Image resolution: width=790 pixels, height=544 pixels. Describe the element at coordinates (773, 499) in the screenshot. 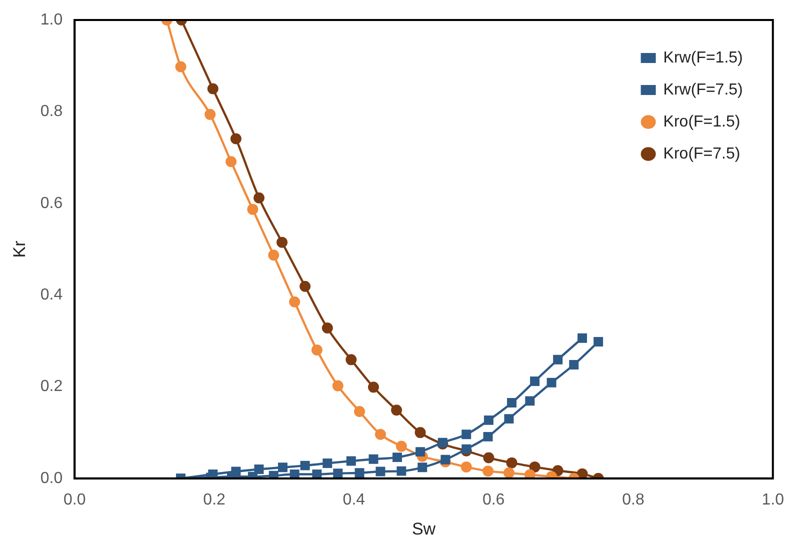

I see `x-tick-label: 1.0` at that location.